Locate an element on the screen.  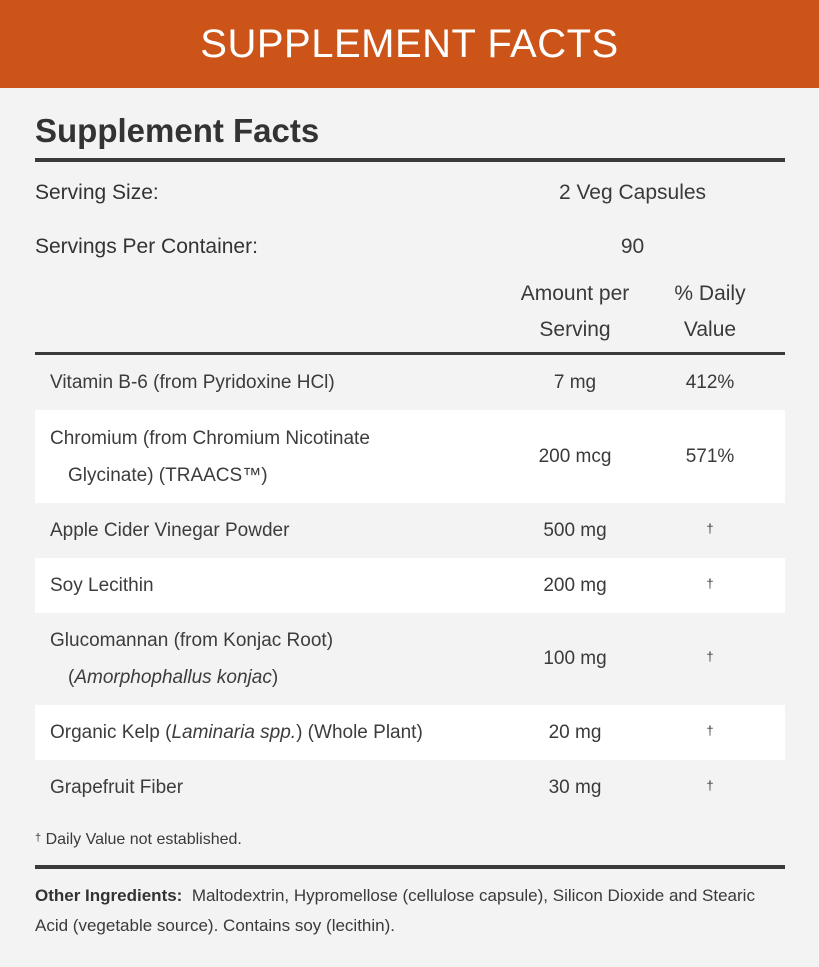
banner-title: SUPPLEMENT FACTS is located at coordinates (409, 43).